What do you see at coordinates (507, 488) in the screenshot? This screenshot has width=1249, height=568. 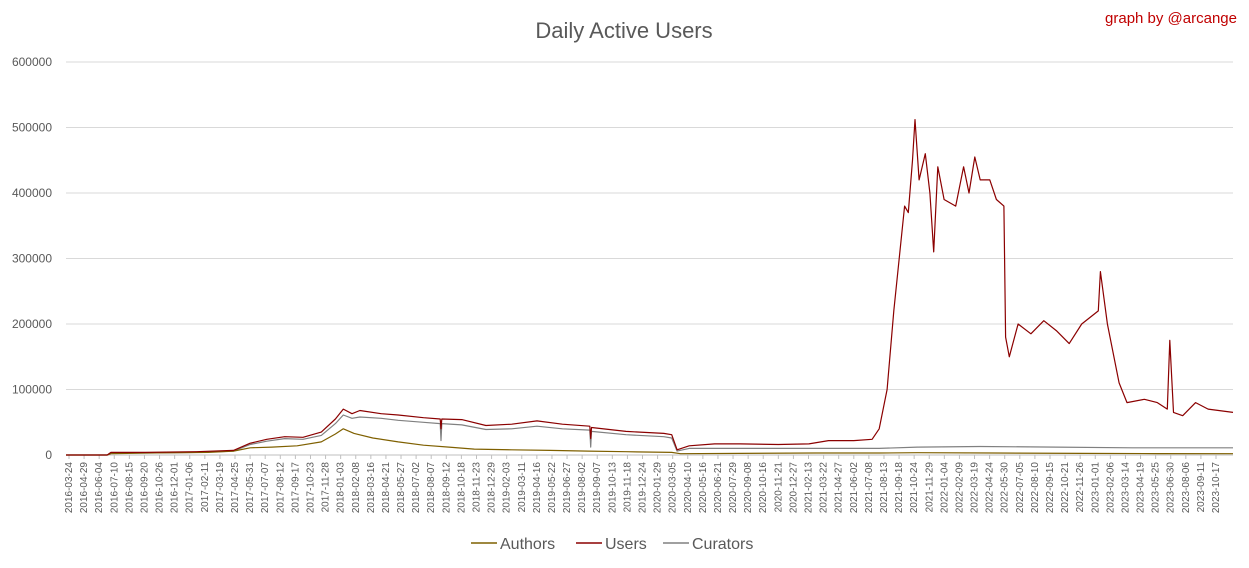 I see `x-tick-label: 2019-02-03` at bounding box center [507, 488].